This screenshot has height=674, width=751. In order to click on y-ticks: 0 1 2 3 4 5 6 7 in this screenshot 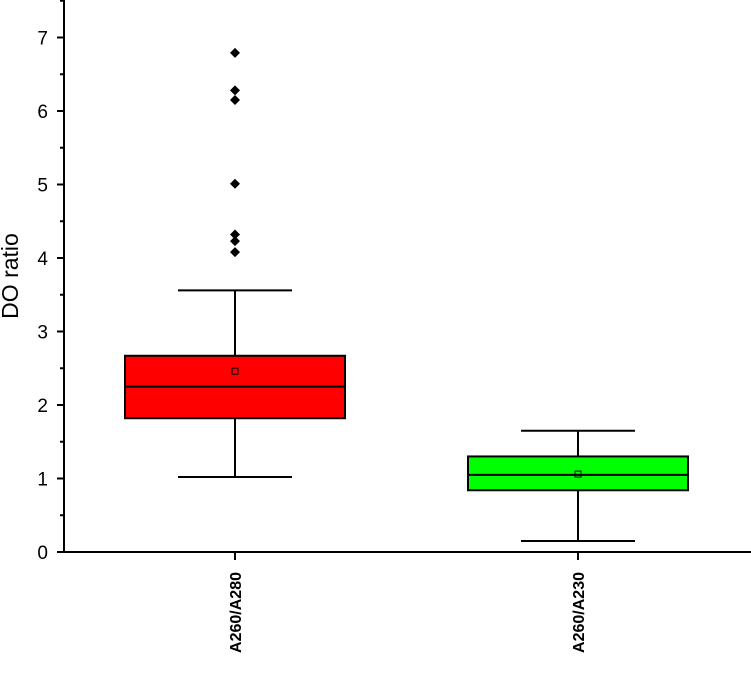, I will do `click(50, 282)`.